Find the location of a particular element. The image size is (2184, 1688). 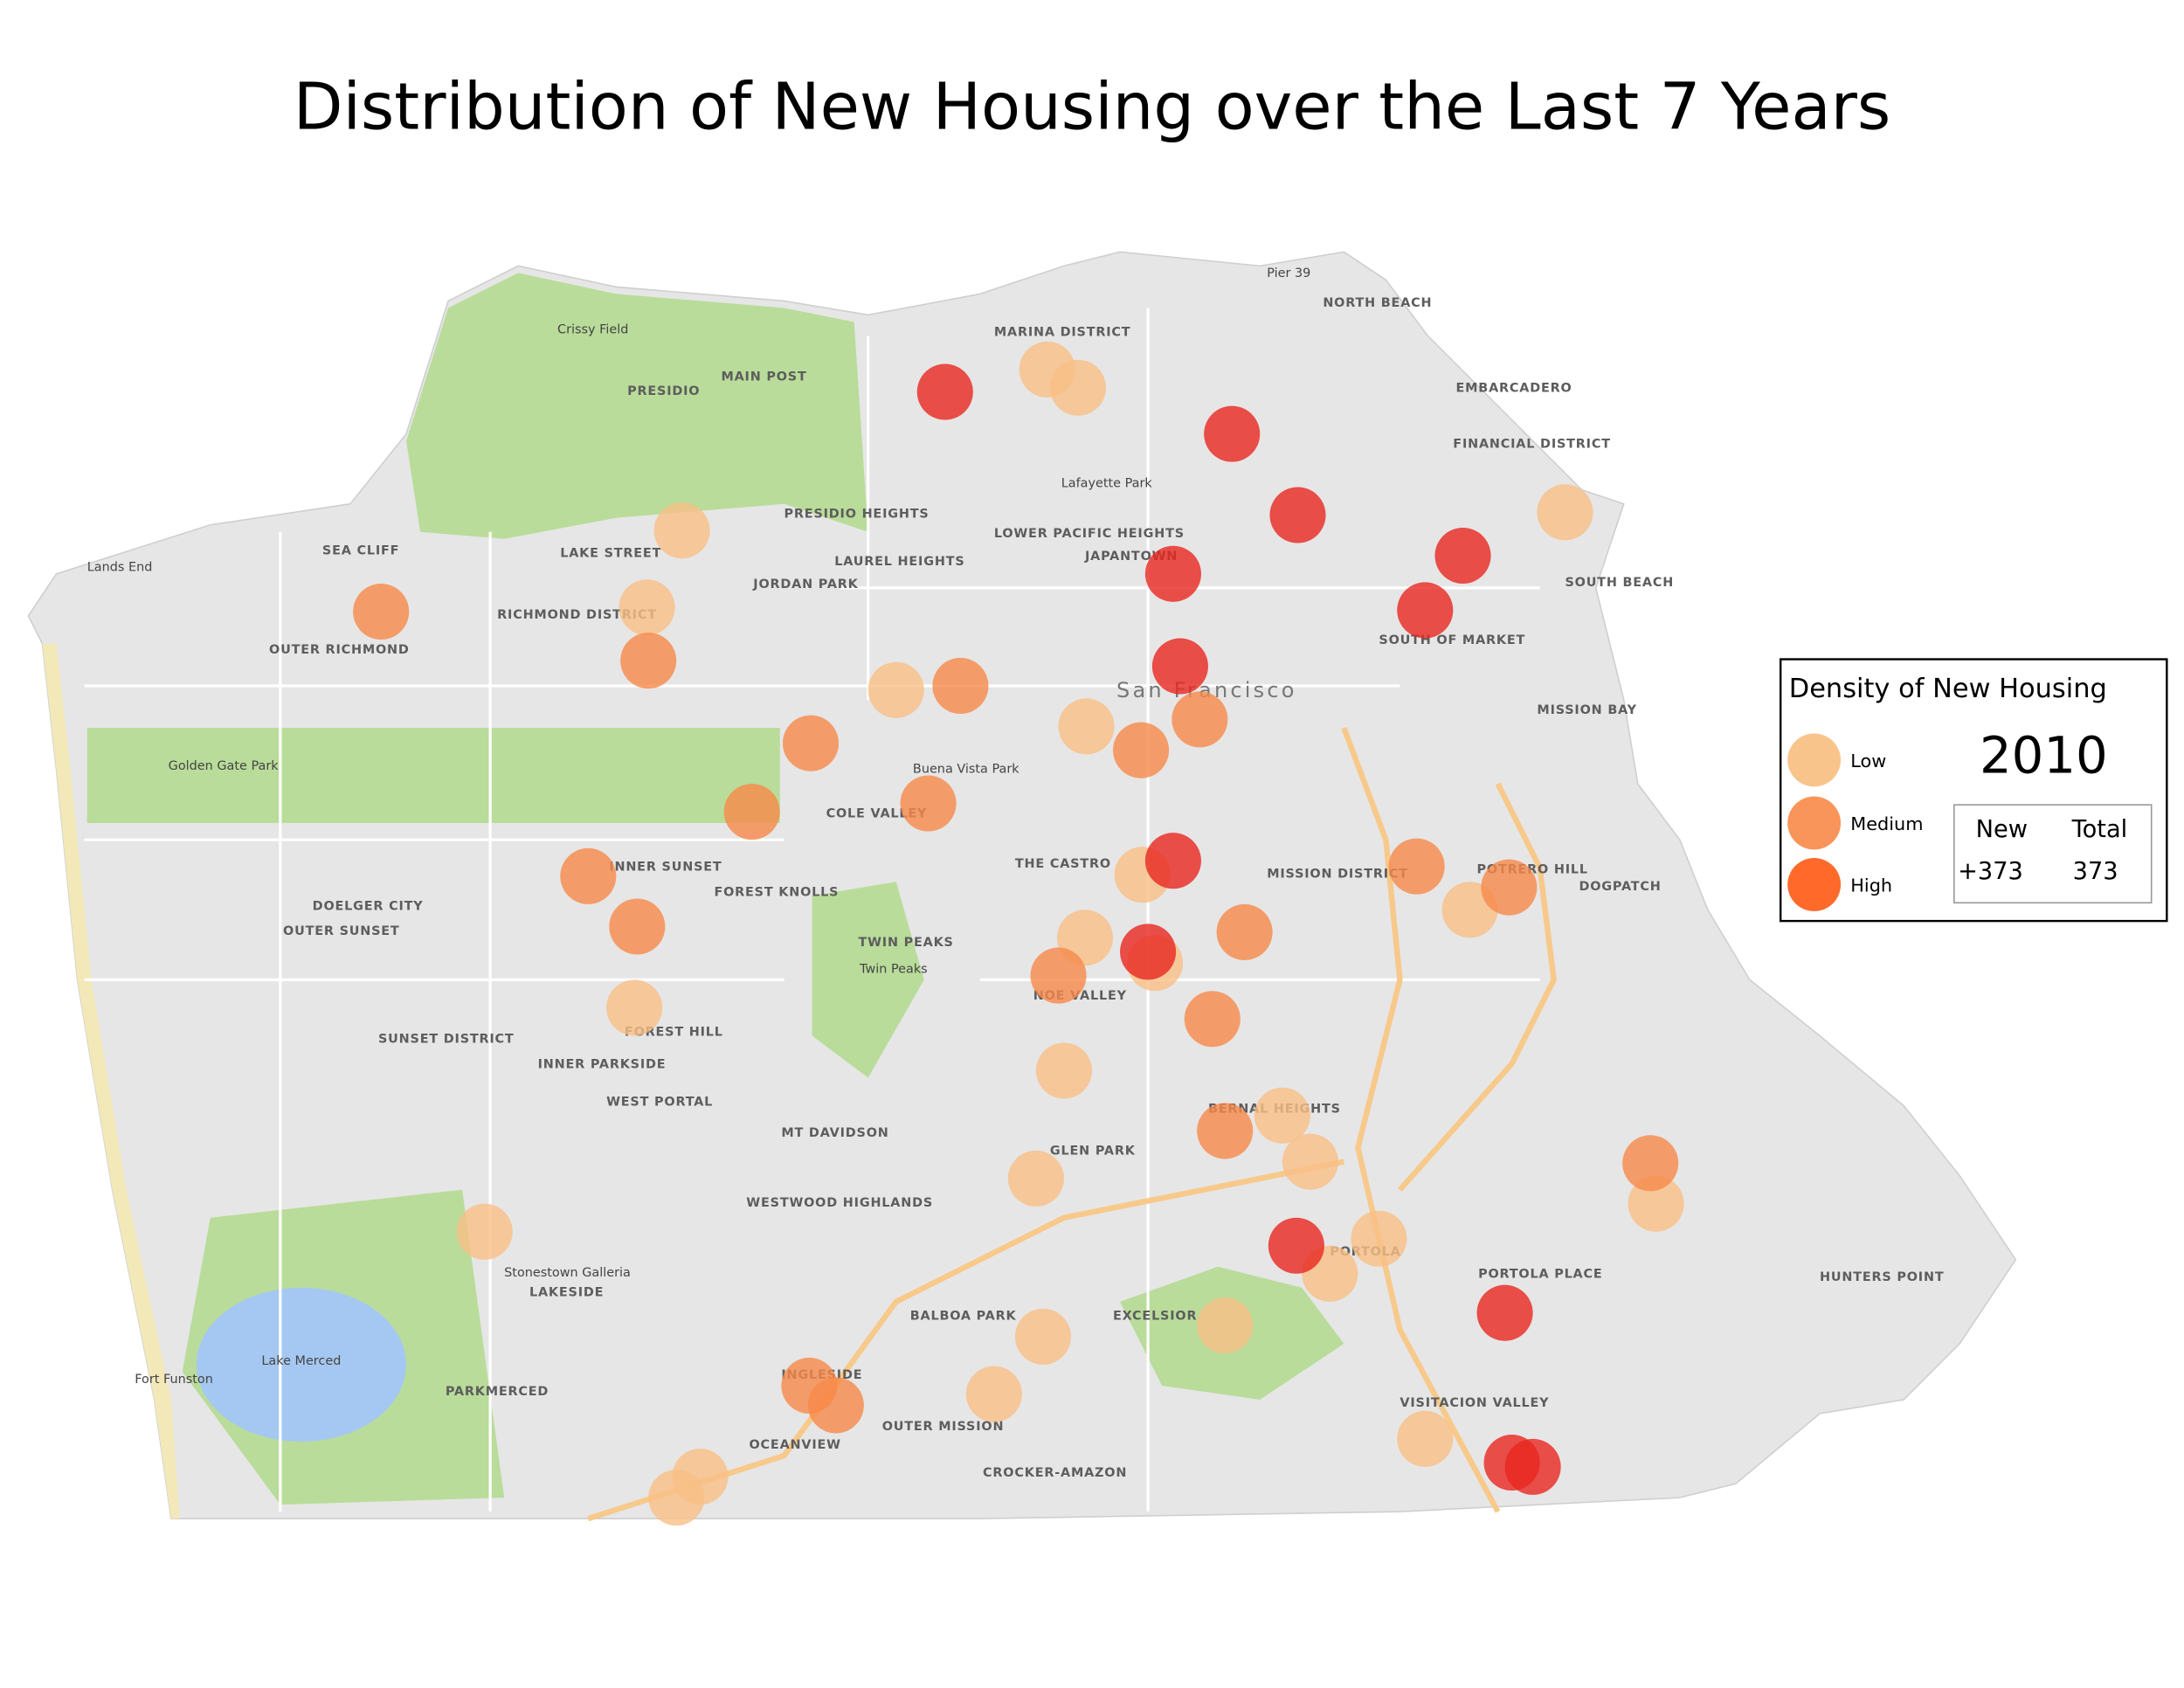

map-label: LOWER PACIFIC HEIGHTS is located at coordinates (1089, 534).